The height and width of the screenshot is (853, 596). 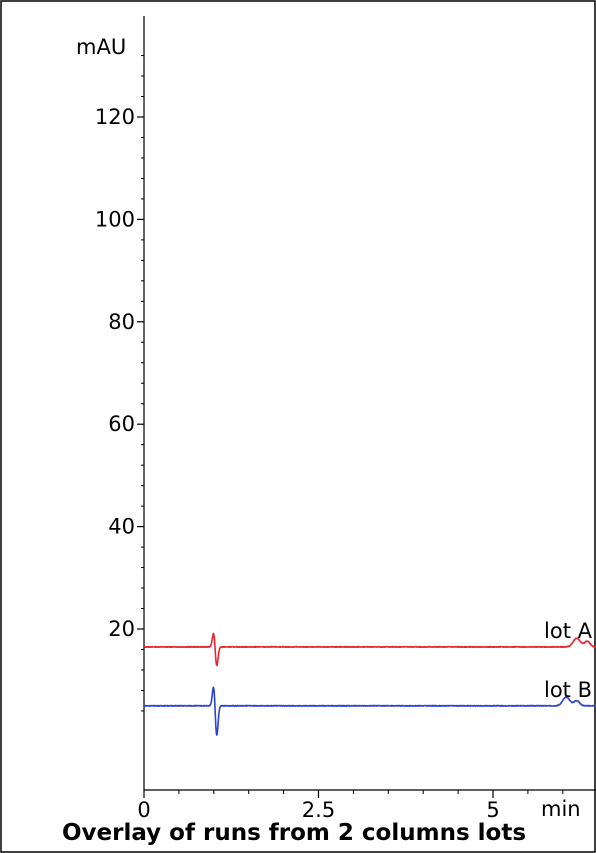 I want to click on y-ticks: 20 40 60 80 100 120, so click(x=119, y=373).